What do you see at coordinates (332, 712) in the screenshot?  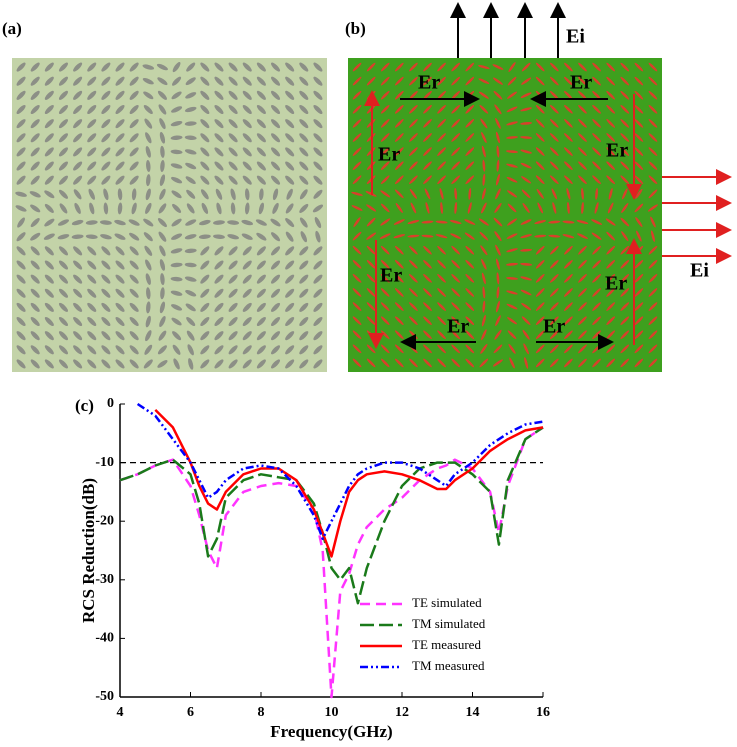 I see `x-tick-label: 10` at bounding box center [332, 712].